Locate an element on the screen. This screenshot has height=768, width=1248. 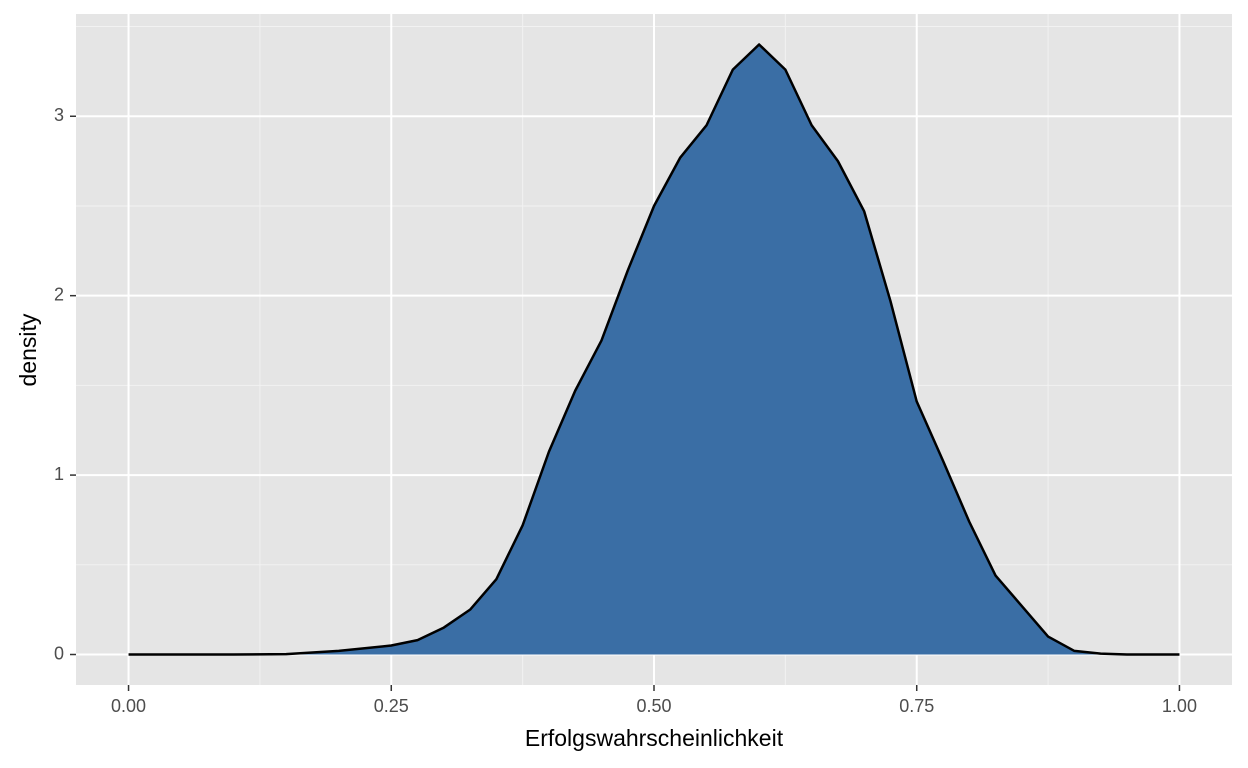
y-tick-label: 0 is located at coordinates (59, 653).